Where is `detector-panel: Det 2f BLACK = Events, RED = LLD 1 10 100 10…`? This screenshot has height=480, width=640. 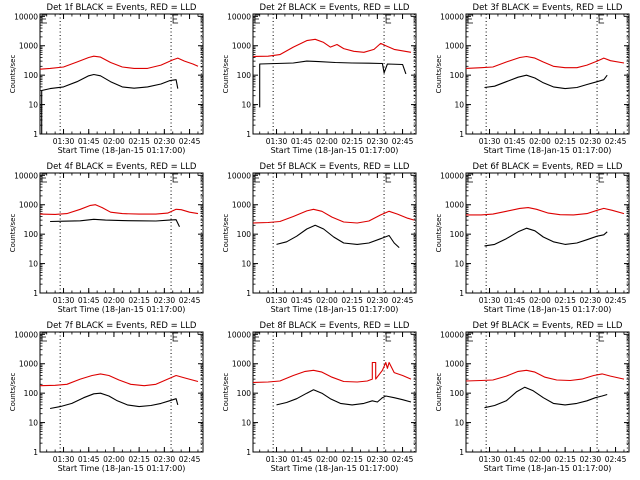 detector-panel: Det 2f BLACK = Events, RED = LLD 1 10 100 10… is located at coordinates (319, 79).